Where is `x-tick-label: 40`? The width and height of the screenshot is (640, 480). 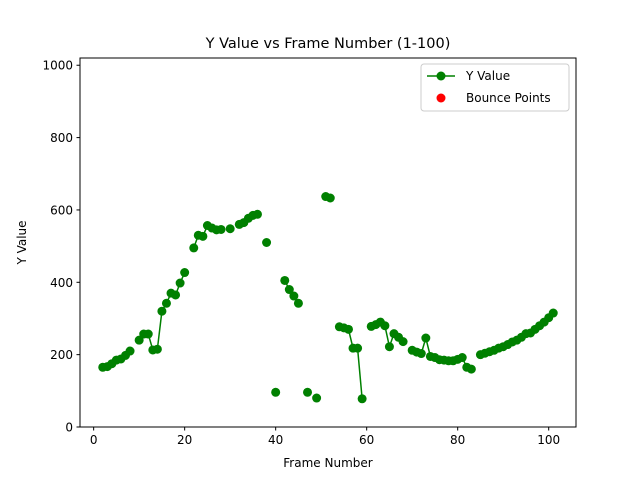 x-tick-label: 40 is located at coordinates (275, 440).